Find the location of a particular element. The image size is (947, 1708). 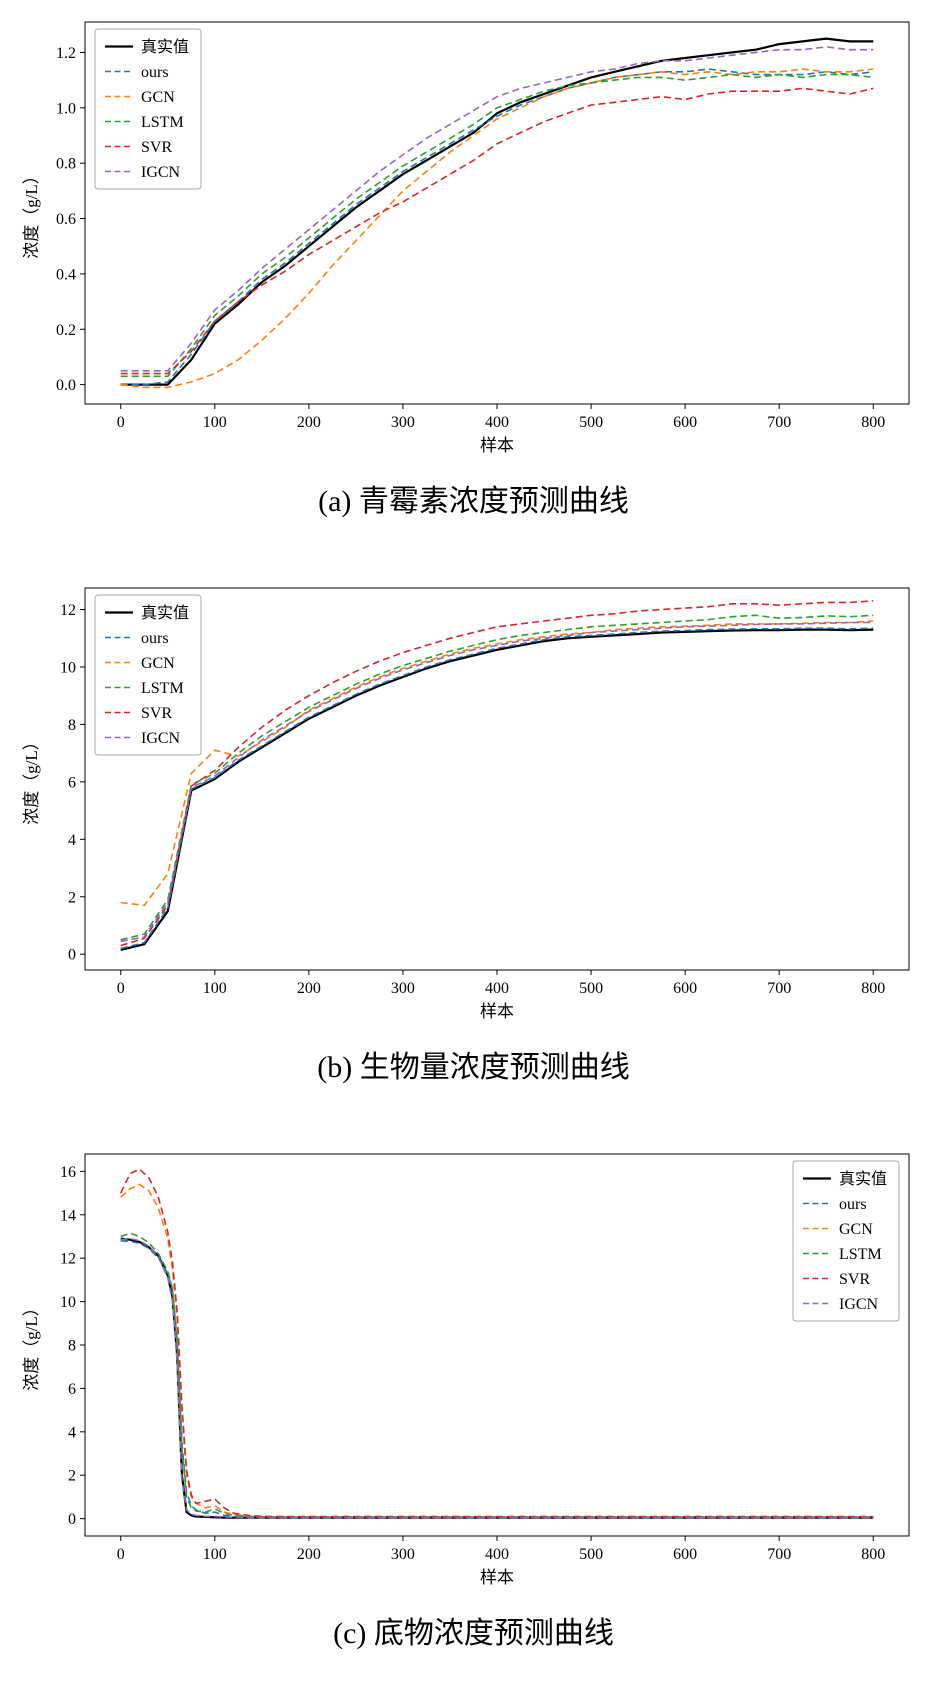

caption-a: (a) 青霉素浓度预测曲线 is located at coordinates (473, 501).